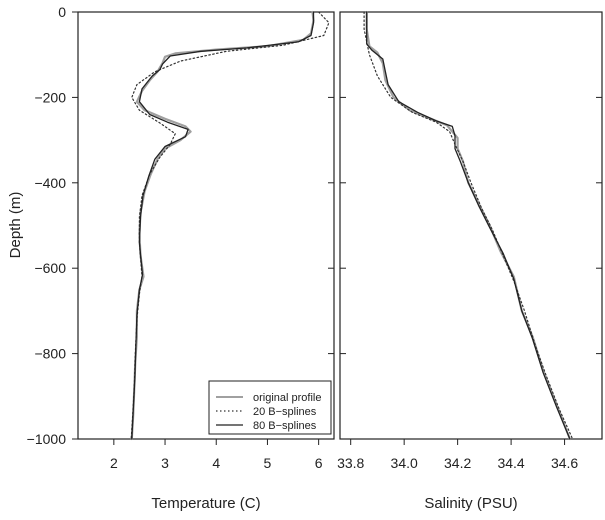  Describe the element at coordinates (50, 97) in the screenshot. I see `depth-tick-label: −200` at that location.